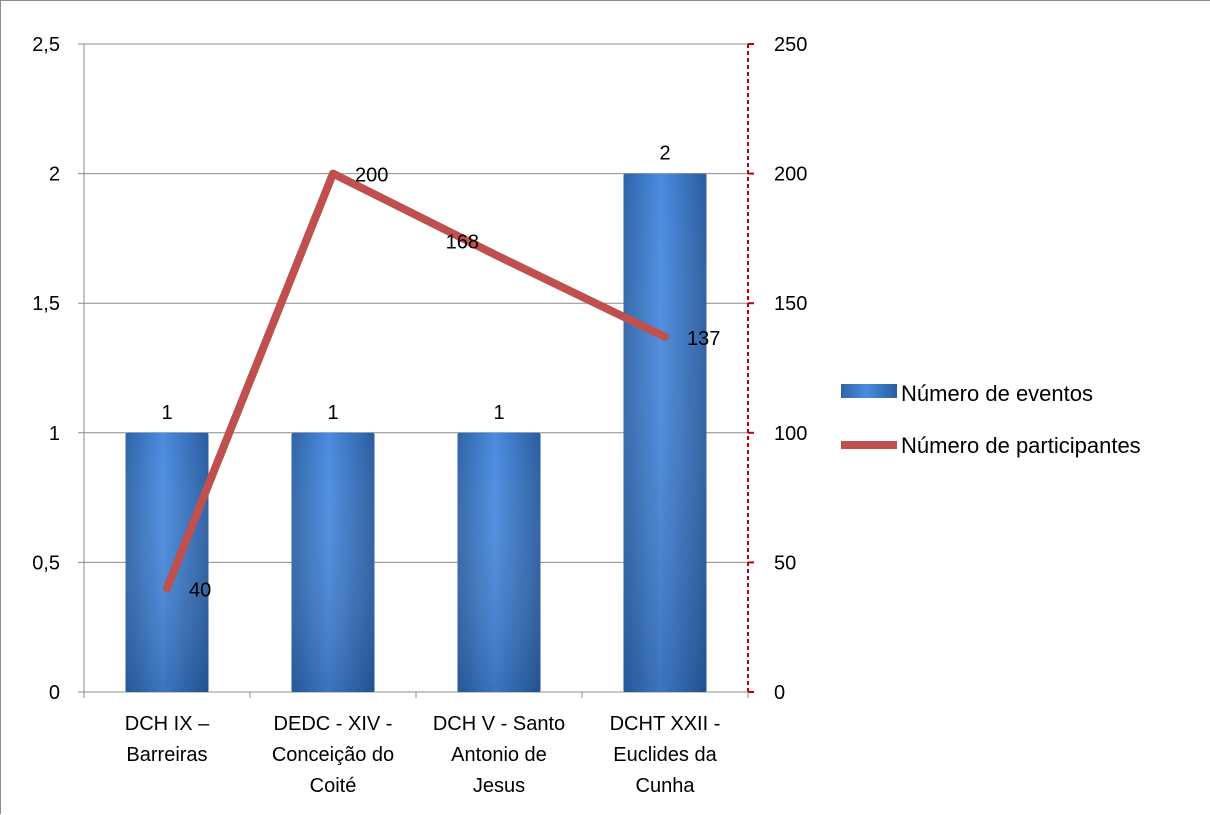  Describe the element at coordinates (333, 786) in the screenshot. I see `category-label-line: Coité` at that location.